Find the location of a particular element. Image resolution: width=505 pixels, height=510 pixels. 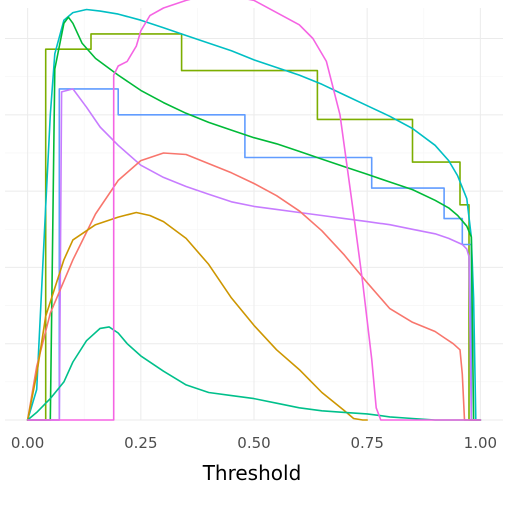

x-tick-label: 0.00 is located at coordinates (27, 443).